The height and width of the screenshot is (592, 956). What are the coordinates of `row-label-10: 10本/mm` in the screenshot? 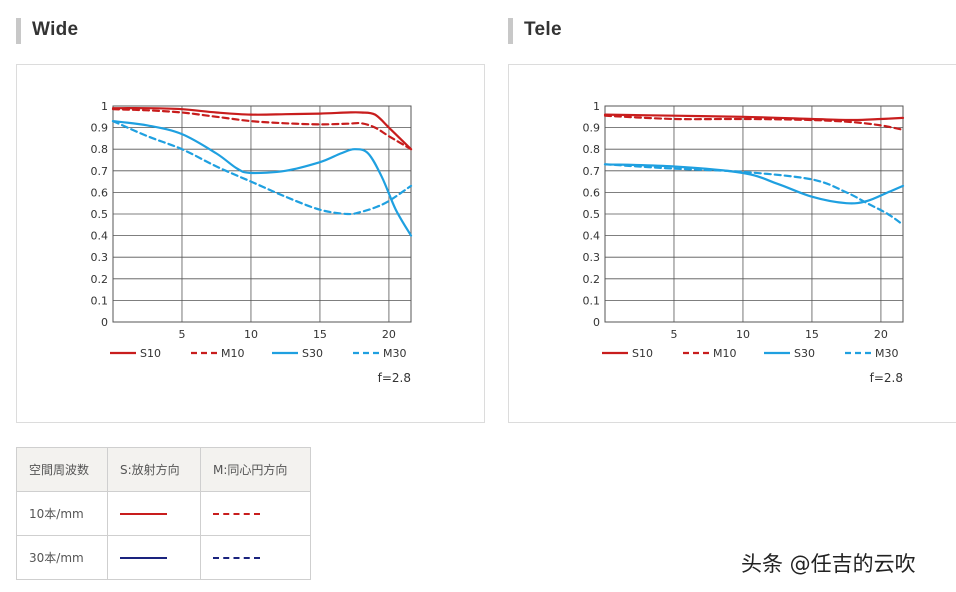 It's located at (62, 513).